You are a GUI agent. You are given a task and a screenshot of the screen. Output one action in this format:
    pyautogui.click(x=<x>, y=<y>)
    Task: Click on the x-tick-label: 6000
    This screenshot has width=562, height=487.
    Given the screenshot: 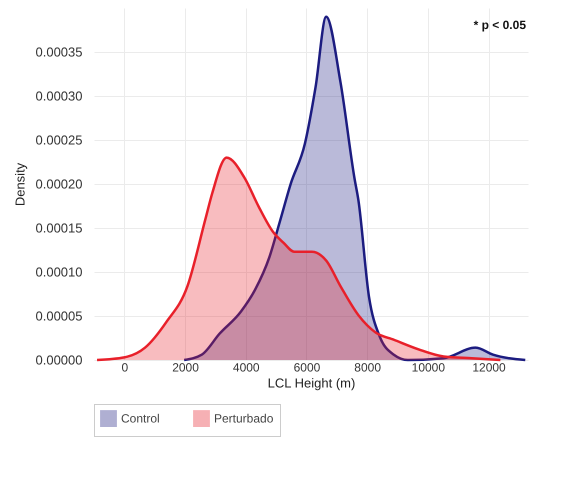 What is the action you would take?
    pyautogui.click(x=307, y=367)
    